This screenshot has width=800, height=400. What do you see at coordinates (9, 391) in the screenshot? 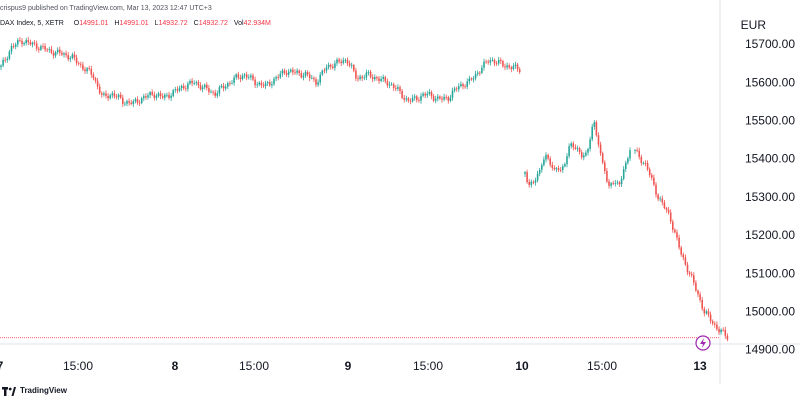
I see `tradingview-logo-icon` at bounding box center [9, 391].